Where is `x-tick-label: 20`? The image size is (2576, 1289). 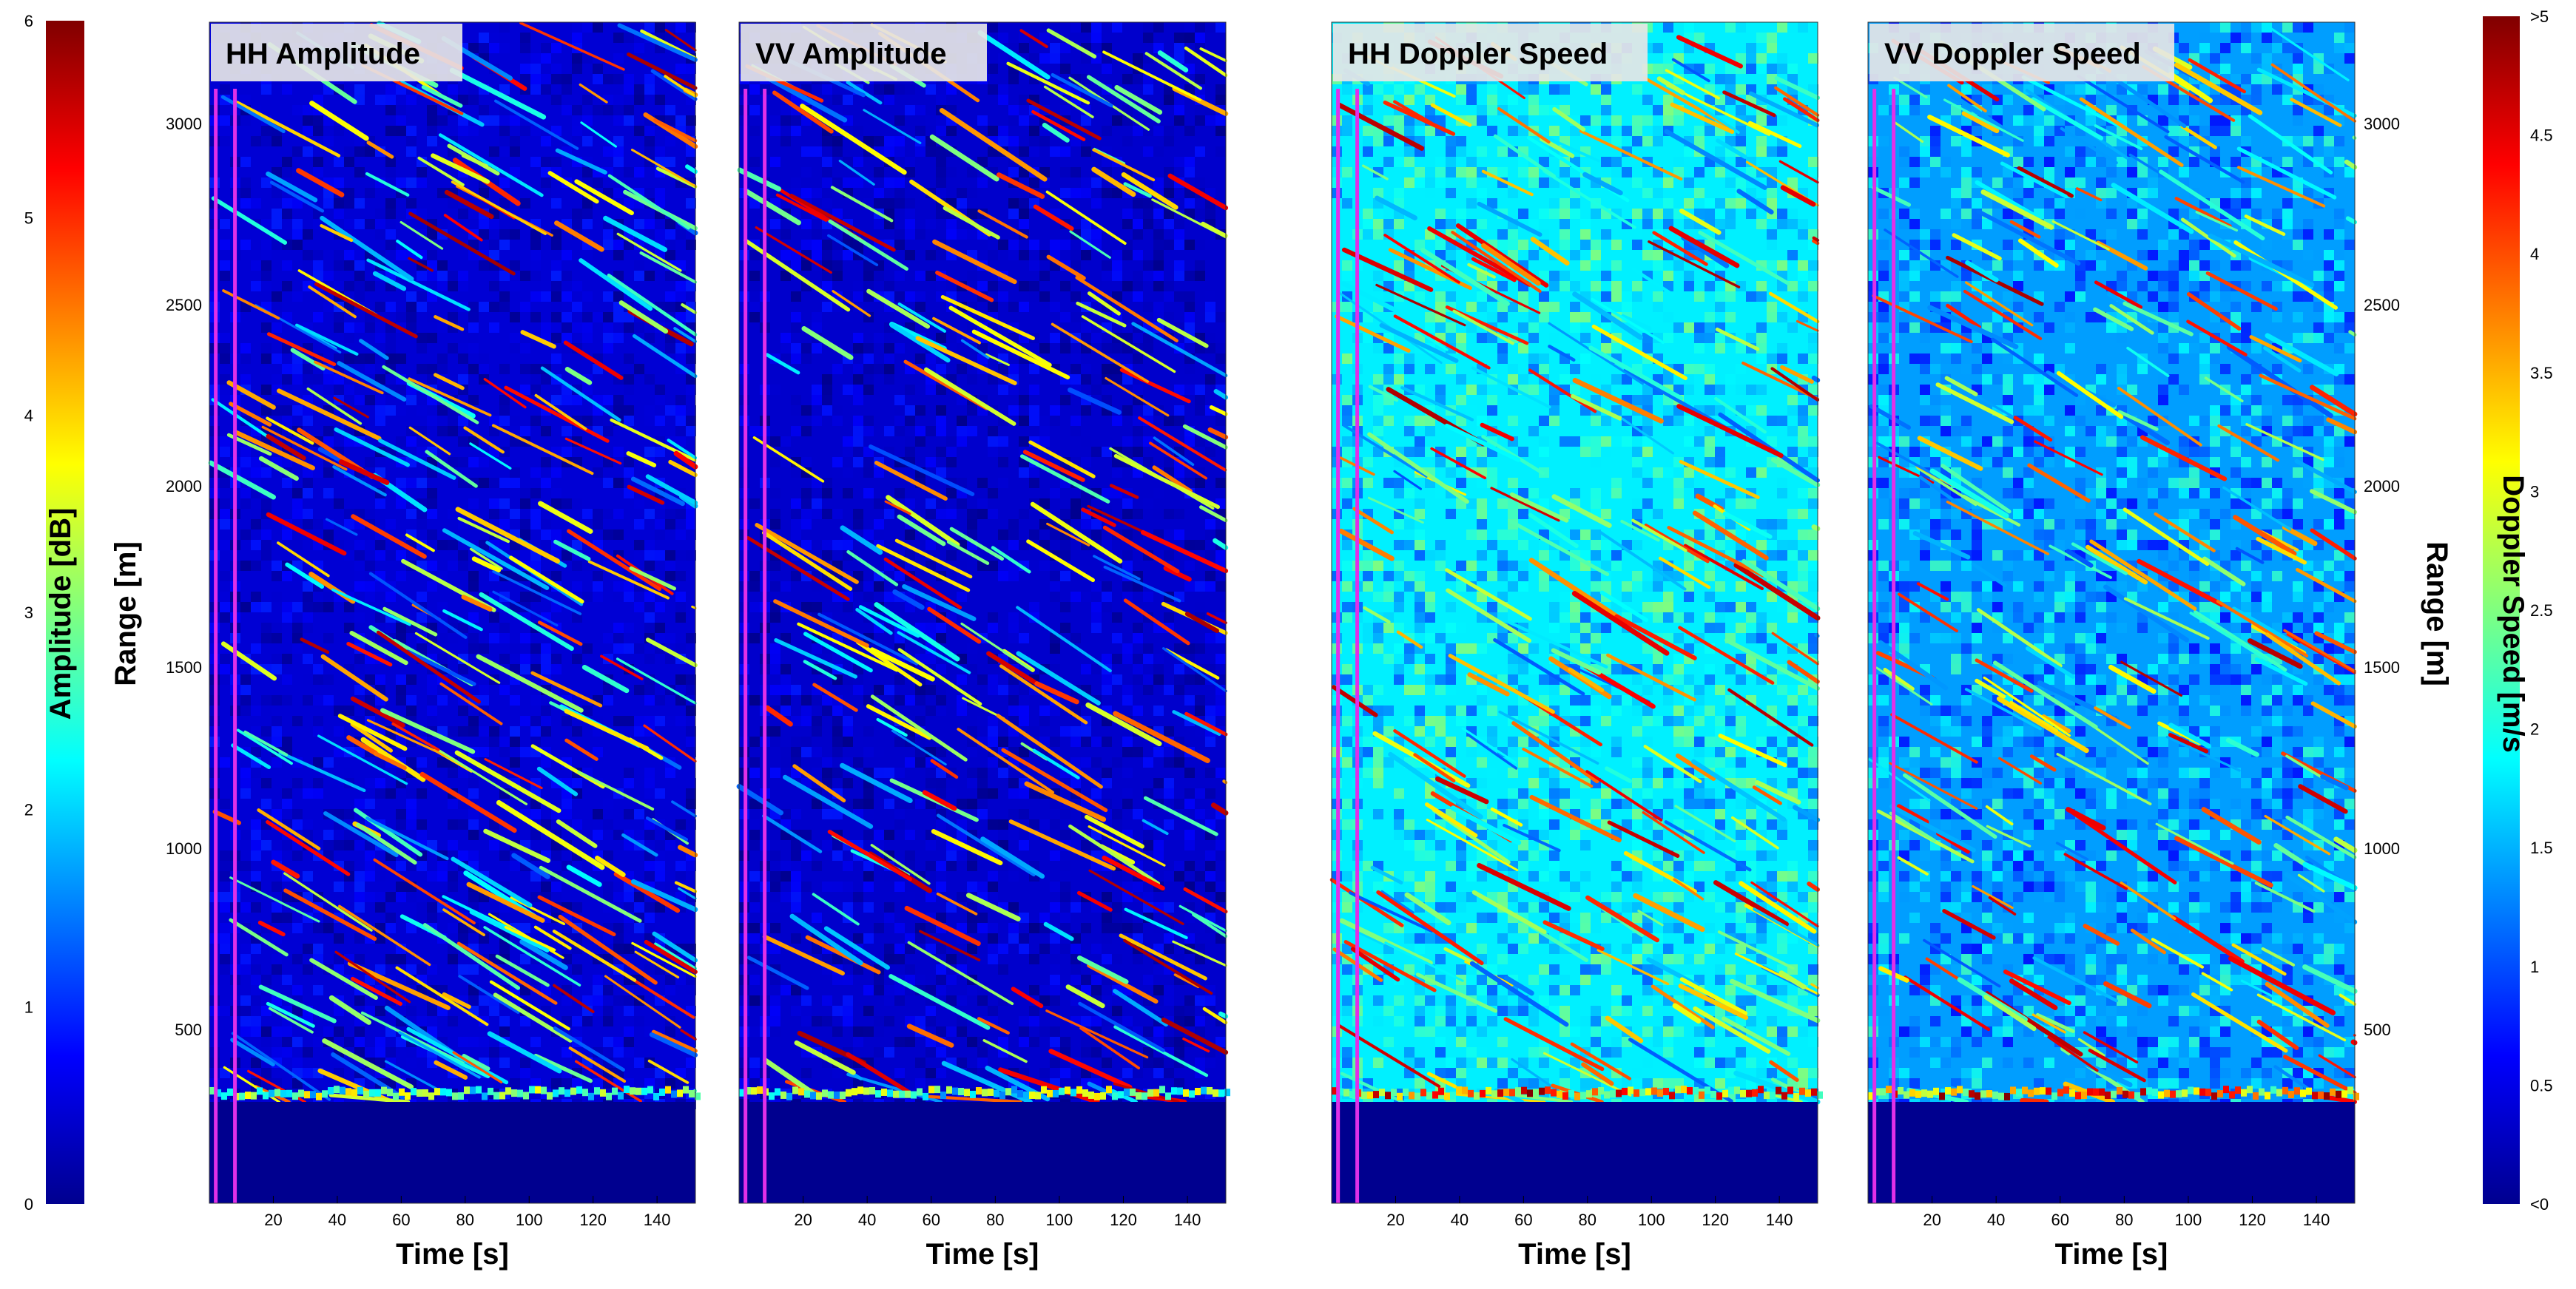 x-tick-label: 20 is located at coordinates (273, 1220).